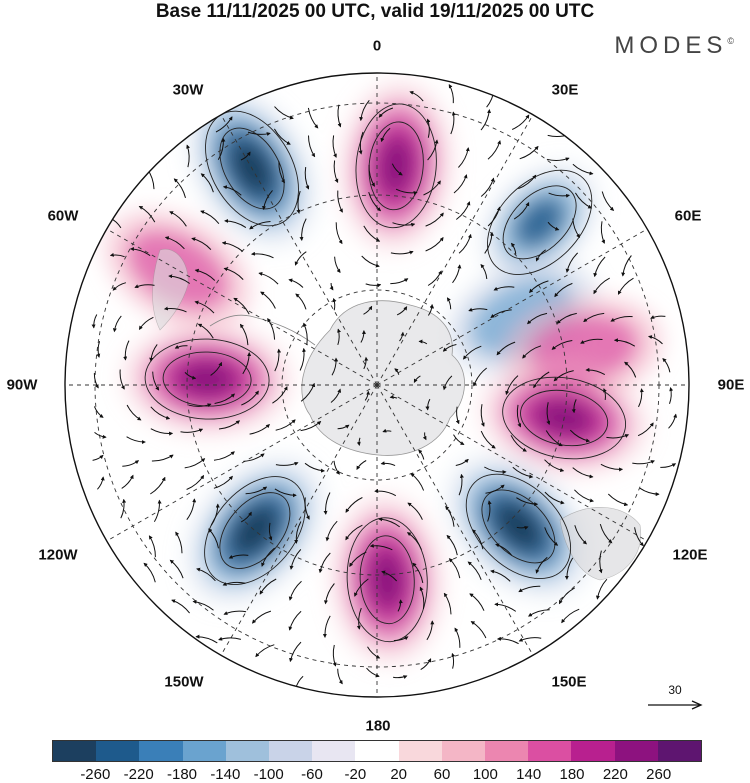 This screenshot has height=783, width=750. Describe the element at coordinates (731, 385) in the screenshot. I see `lon-label-90e: 90E` at that location.